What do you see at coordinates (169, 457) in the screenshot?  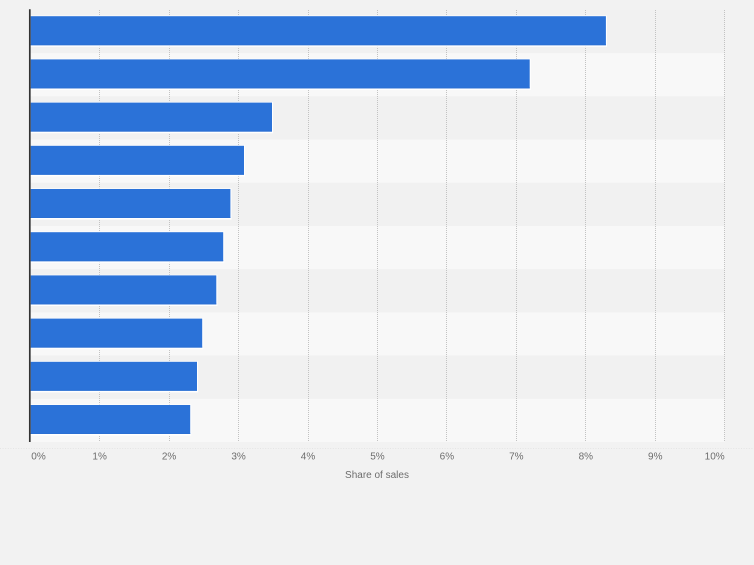 I see `svg-text: 2%` at bounding box center [169, 457].